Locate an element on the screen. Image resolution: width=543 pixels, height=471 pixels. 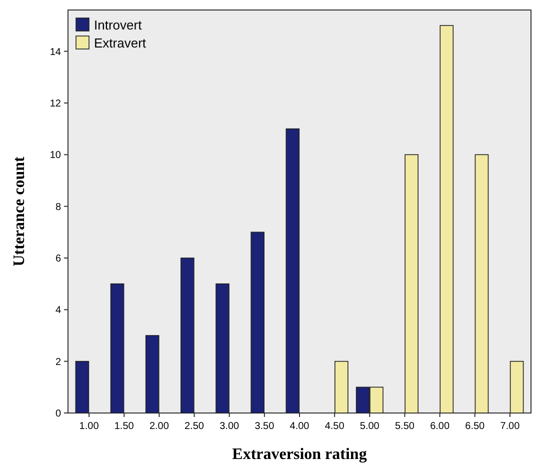
x-tick-label: 5.00 is located at coordinates (370, 426).